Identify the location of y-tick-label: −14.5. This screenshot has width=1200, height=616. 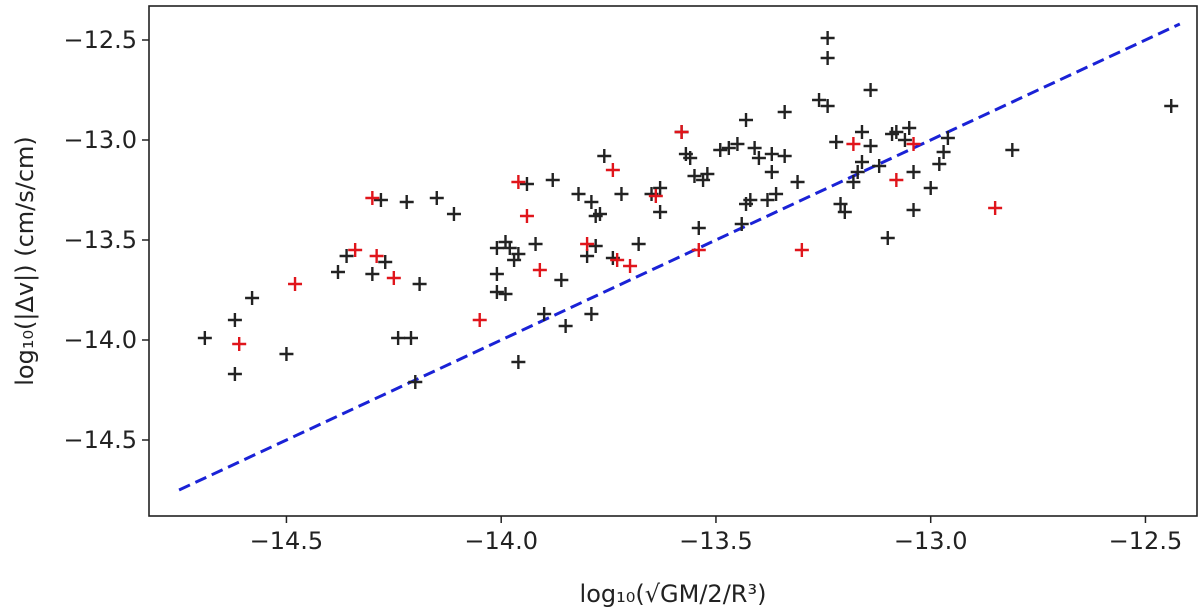
(100, 440).